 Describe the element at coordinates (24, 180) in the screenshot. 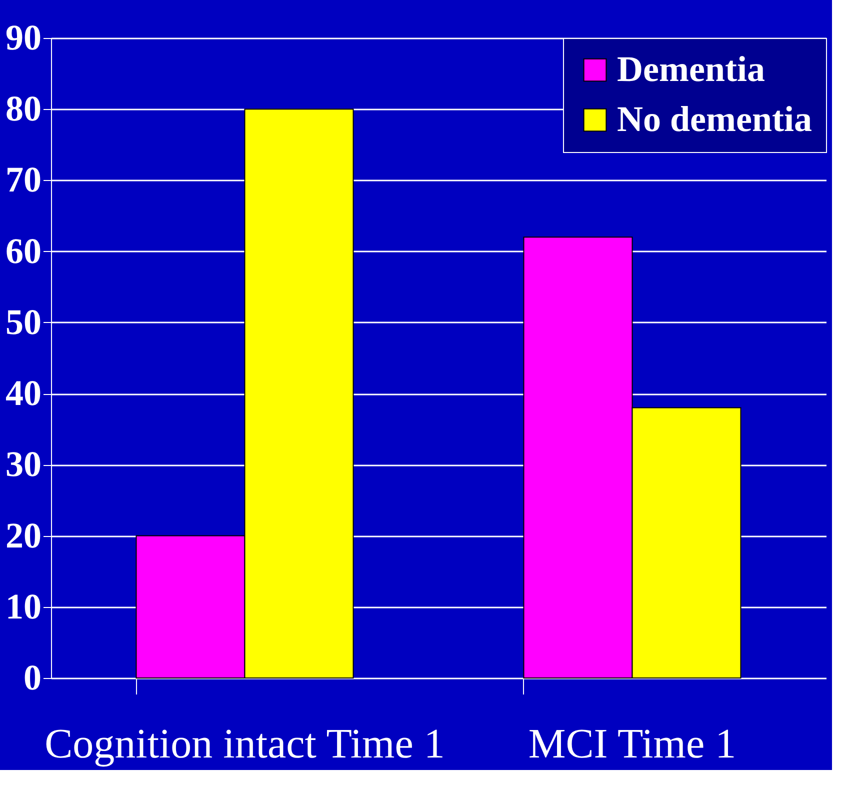

I see `y-tick-label: 70` at that location.